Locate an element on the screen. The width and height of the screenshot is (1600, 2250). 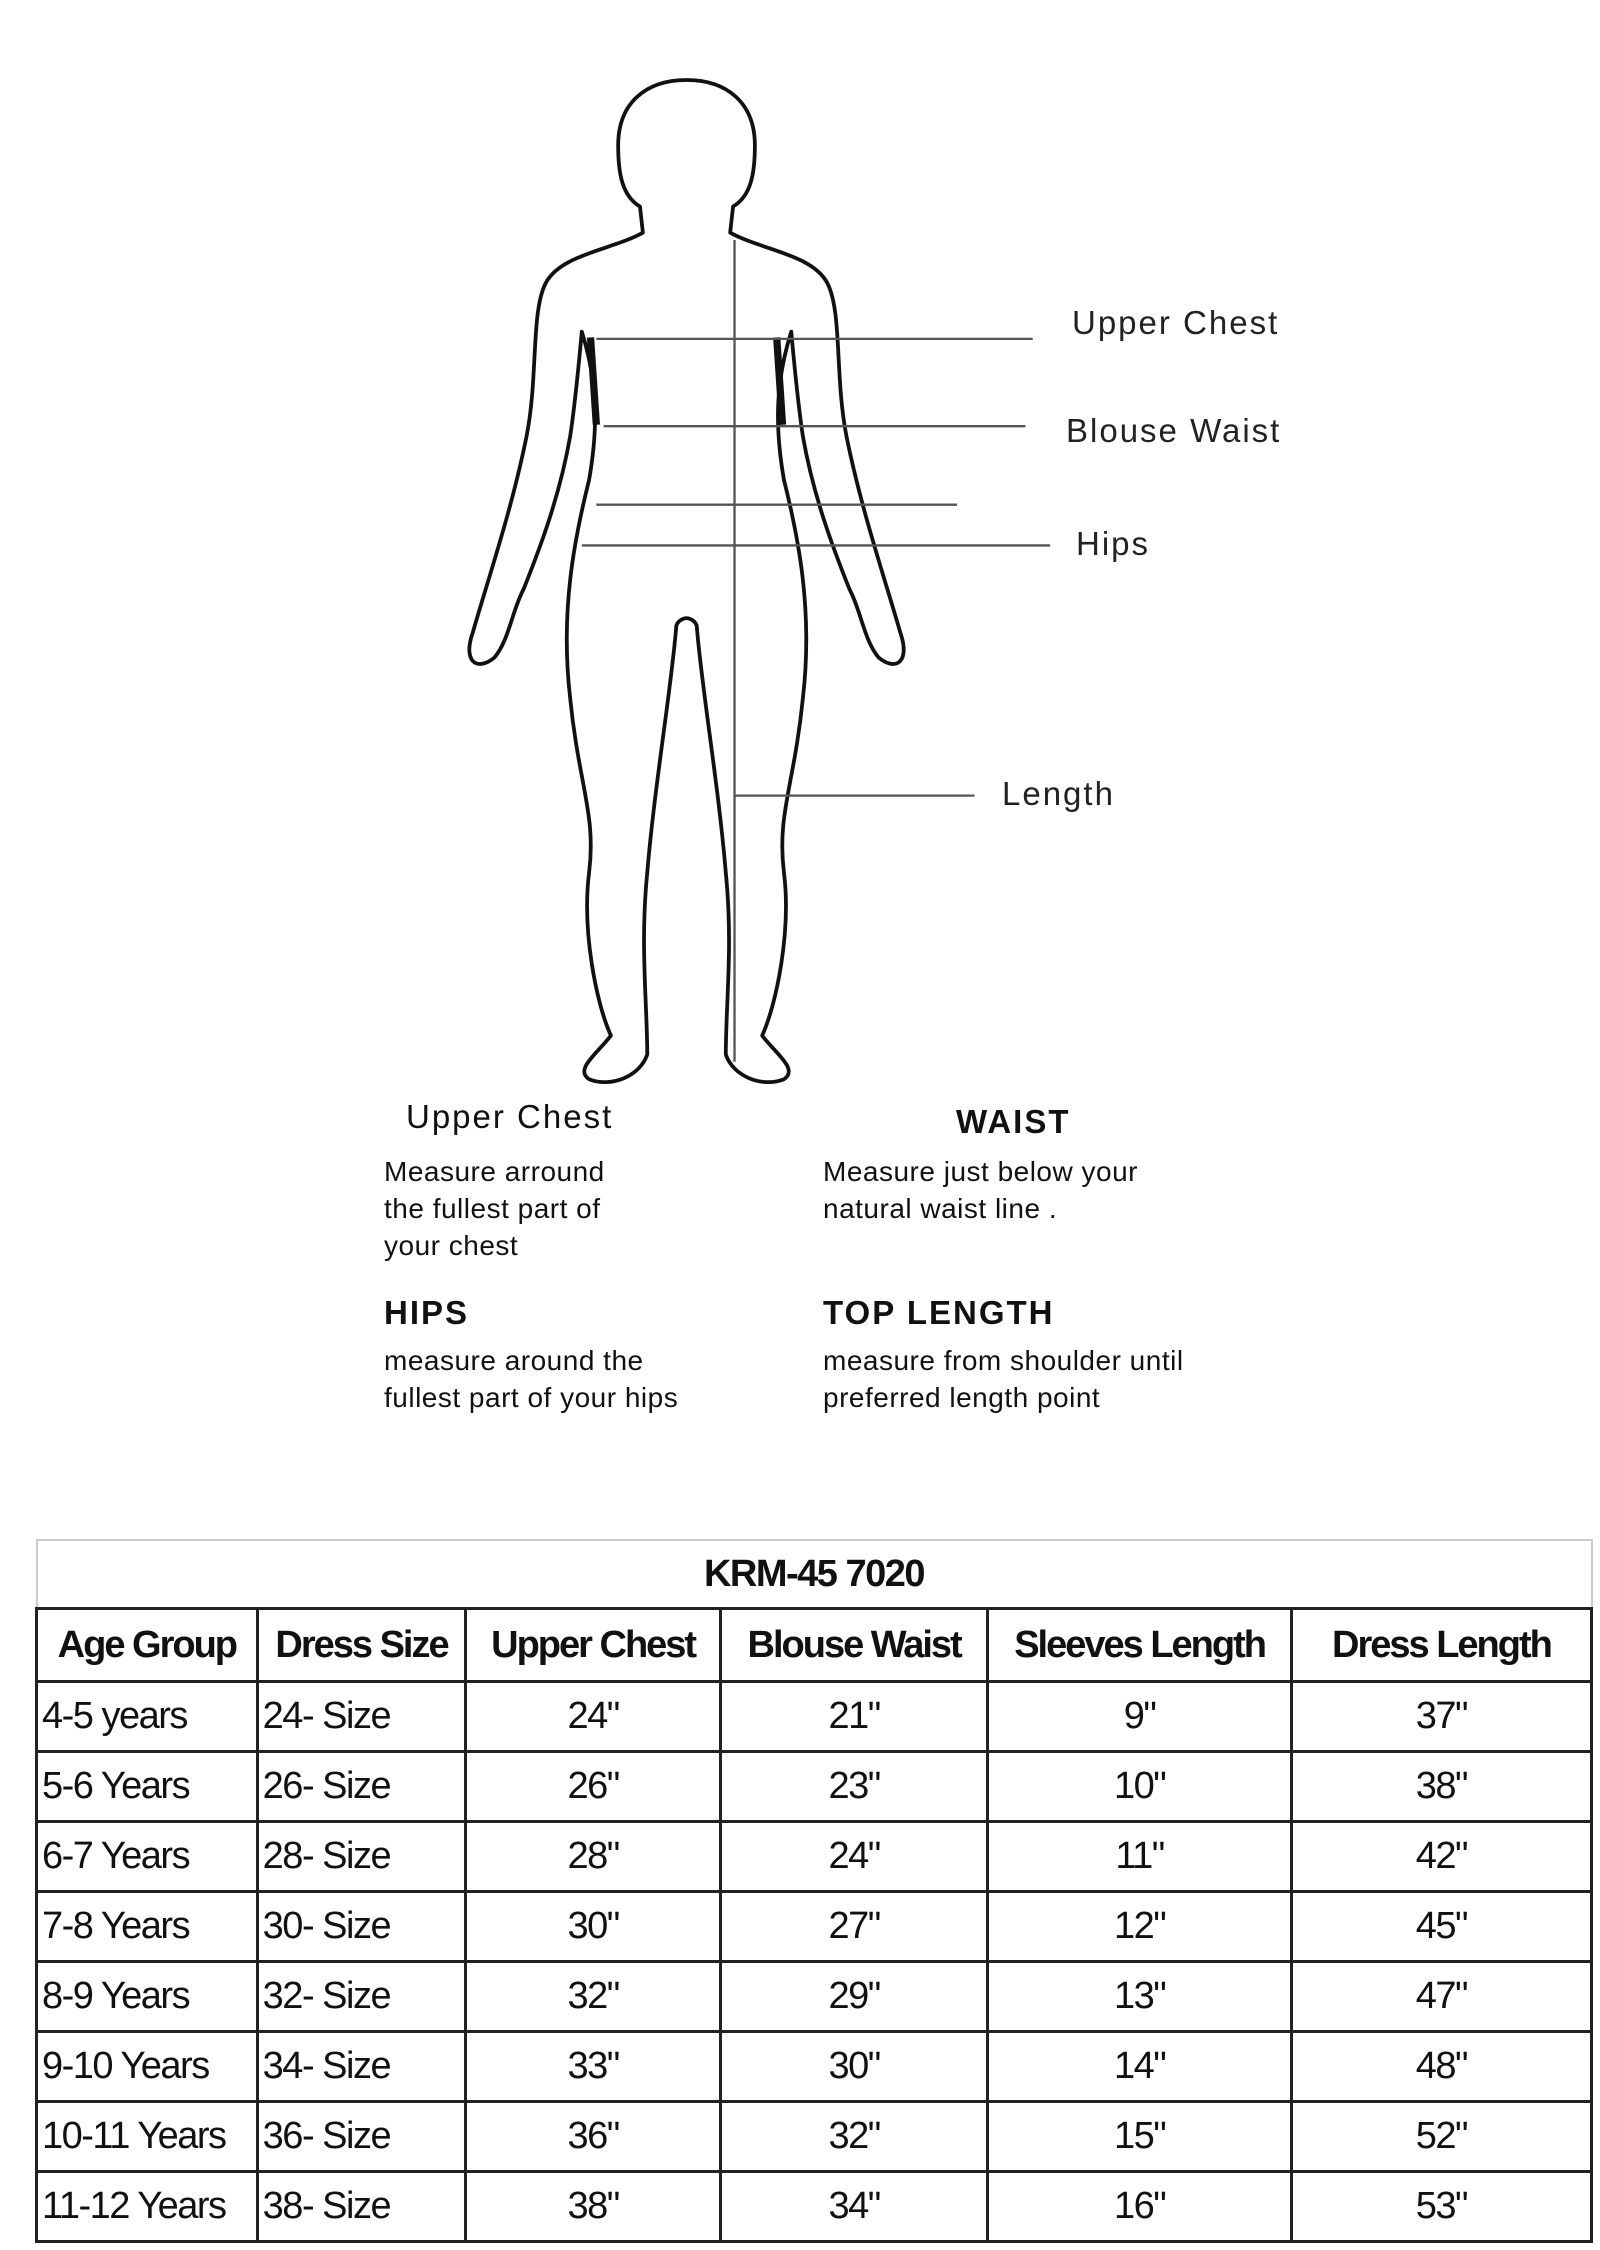
table-cell: 12" is located at coordinates (1139, 1926).